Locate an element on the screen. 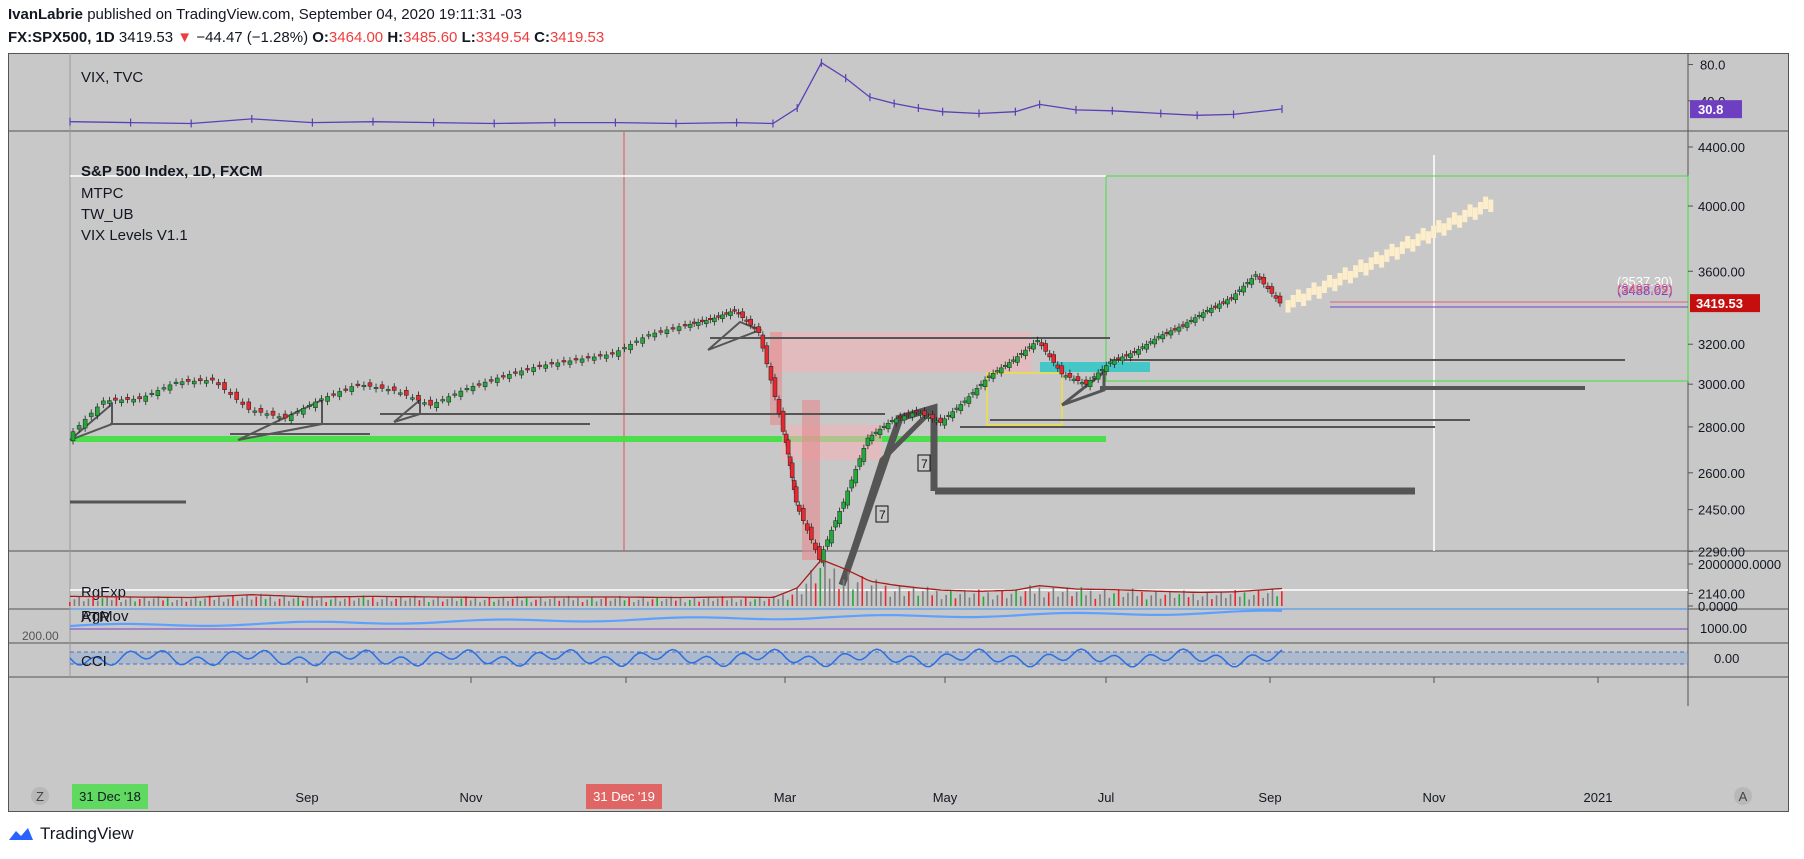  vix-title: VIX, TVC is located at coordinates (112, 77).